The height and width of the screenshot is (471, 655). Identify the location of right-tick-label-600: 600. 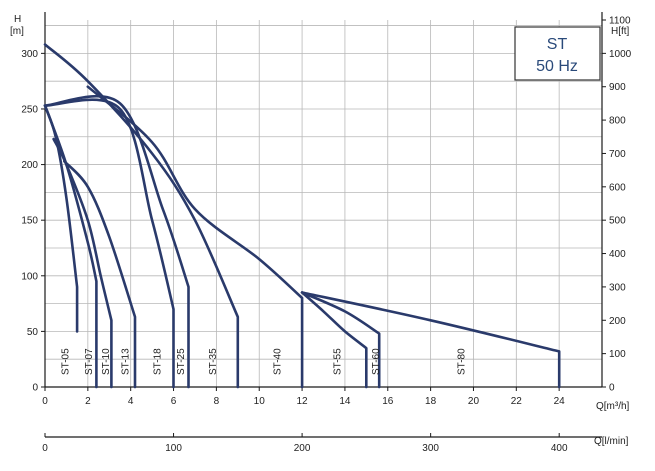
(617, 187).